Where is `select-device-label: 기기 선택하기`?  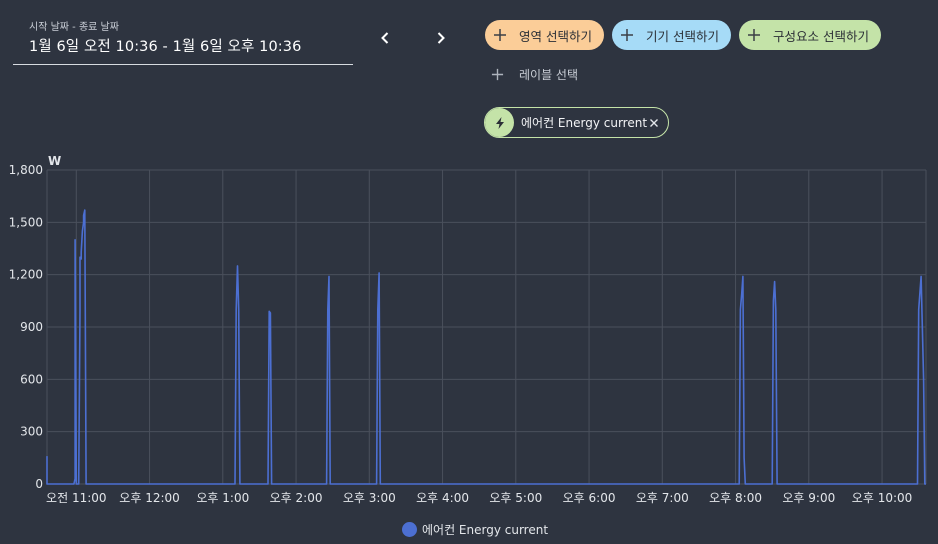 select-device-label: 기기 선택하기 is located at coordinates (682, 36).